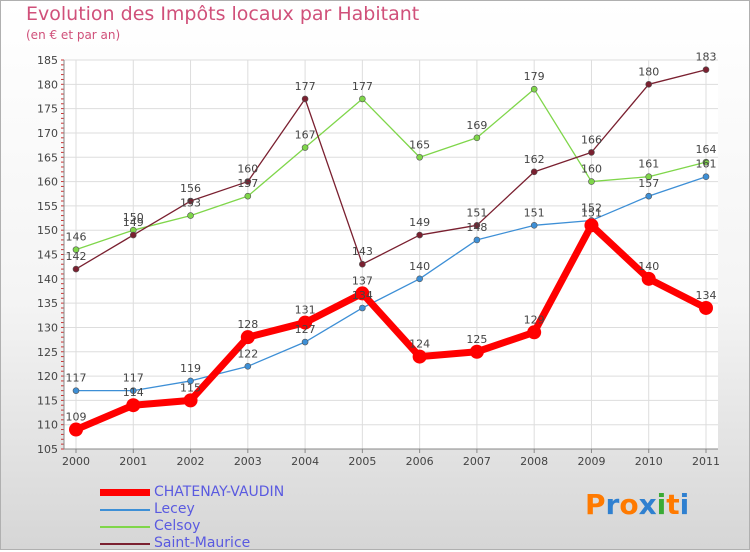  What do you see at coordinates (47, 133) in the screenshot?
I see `y-tick-label: 170` at bounding box center [47, 133].